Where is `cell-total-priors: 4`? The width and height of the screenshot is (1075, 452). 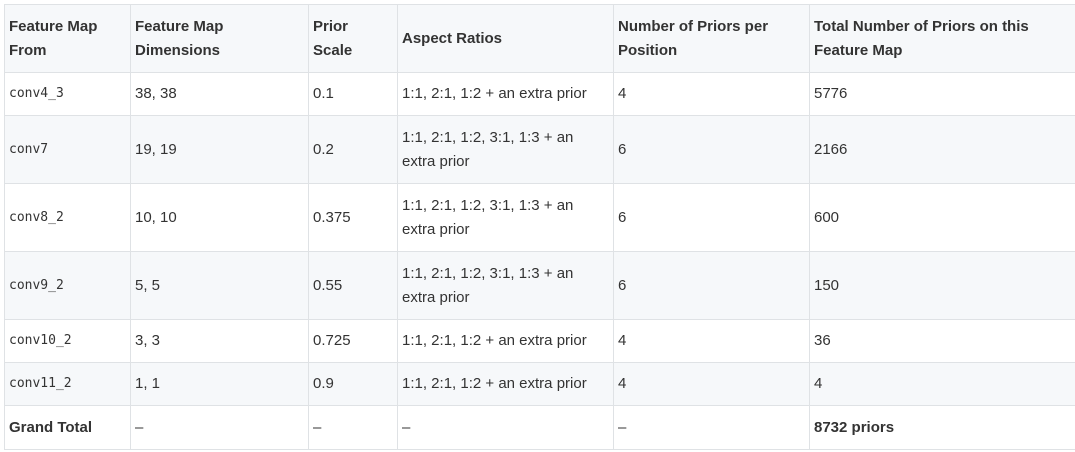 cell-total-priors: 4 is located at coordinates (942, 384).